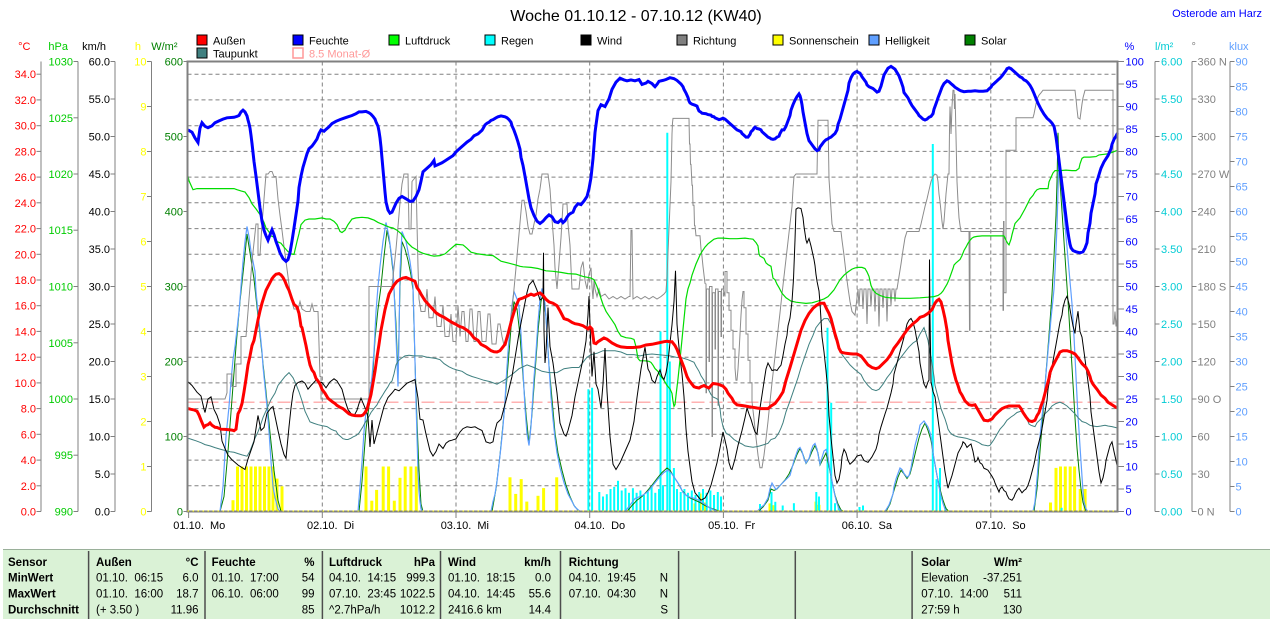 The height and width of the screenshot is (619, 1270). Describe the element at coordinates (28, 435) in the screenshot. I see `svg-text: 6.0` at that location.